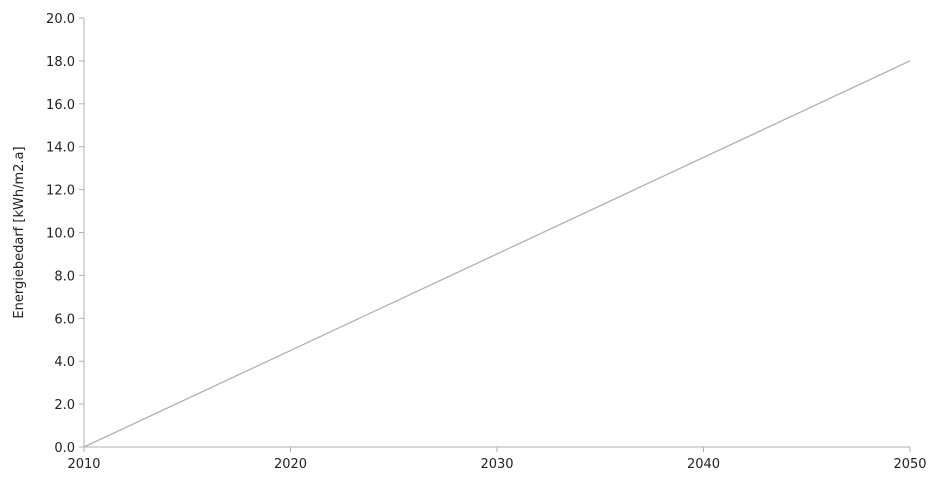  Describe the element at coordinates (64, 448) in the screenshot. I see `y-tick-label: 0.0` at that location.